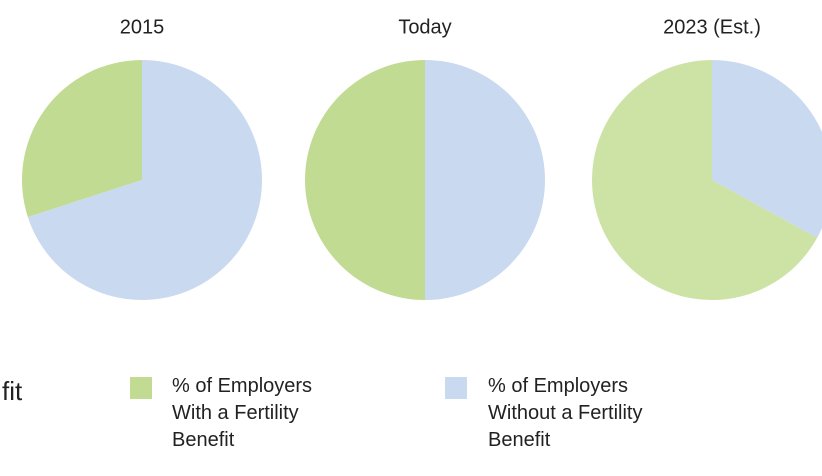 The image size is (822, 476). Describe the element at coordinates (12, 391) in the screenshot. I see `cut-text: fit` at that location.